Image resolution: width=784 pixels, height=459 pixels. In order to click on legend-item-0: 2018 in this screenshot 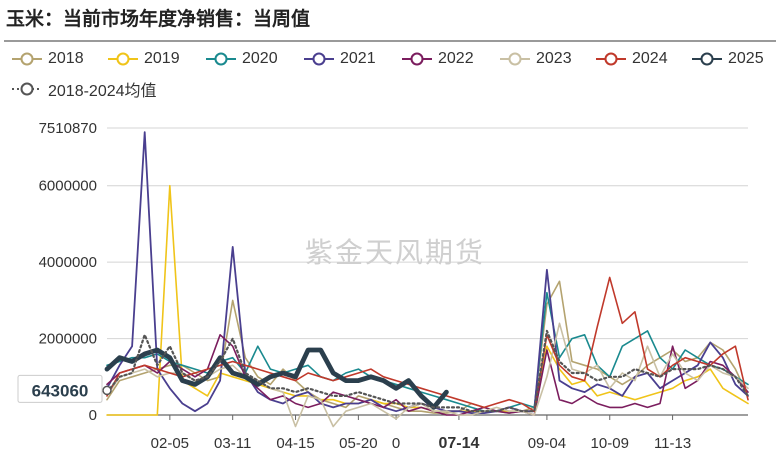, I will do `click(48, 59)`.